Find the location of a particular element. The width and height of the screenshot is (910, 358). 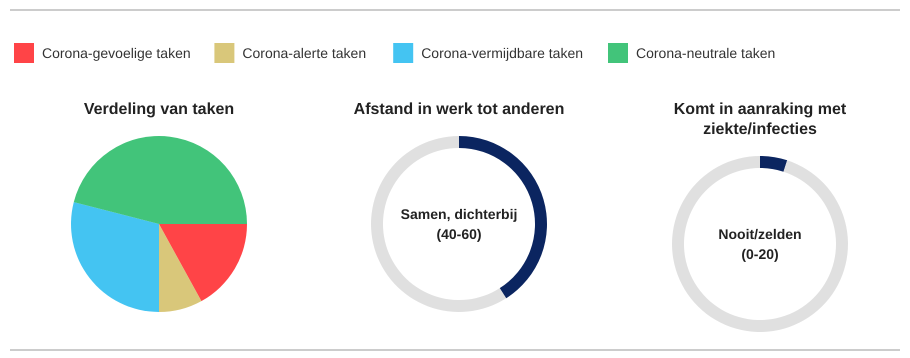

chart-title: Komt in aanraking met ziekte/infecties is located at coordinates (760, 119).